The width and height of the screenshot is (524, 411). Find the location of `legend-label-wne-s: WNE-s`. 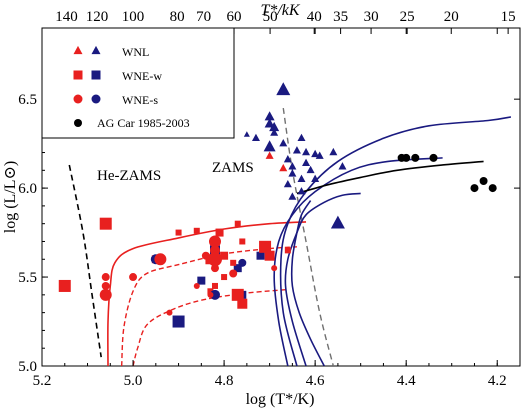

legend-label-wne-s: WNE-s is located at coordinates (140, 100).